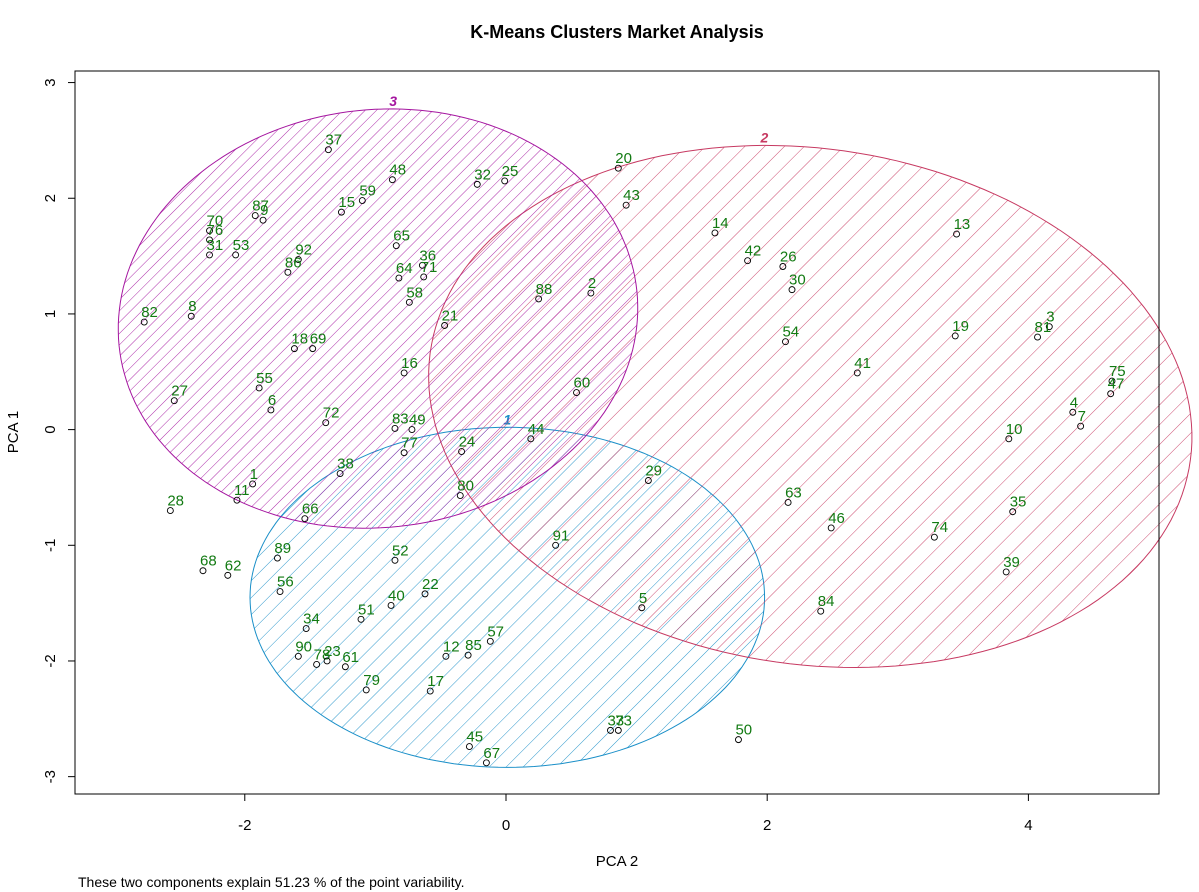 The image size is (1199, 892). I want to click on x-tick-label: -2, so click(244, 825).